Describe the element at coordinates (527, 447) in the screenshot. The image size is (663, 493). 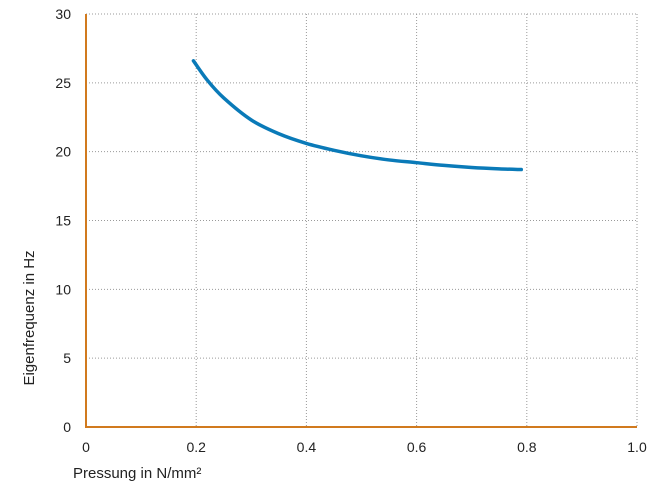
I see `x-tick-label: 0.8` at that location.